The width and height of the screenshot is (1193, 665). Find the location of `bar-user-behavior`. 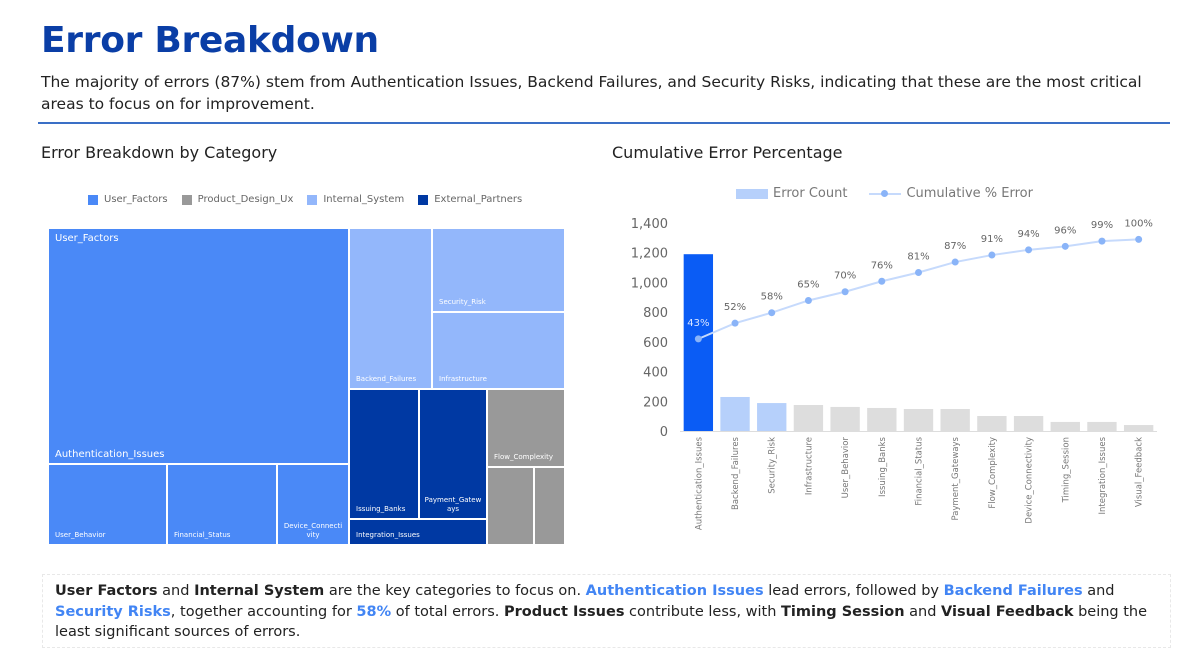

bar-user-behavior is located at coordinates (845, 418).